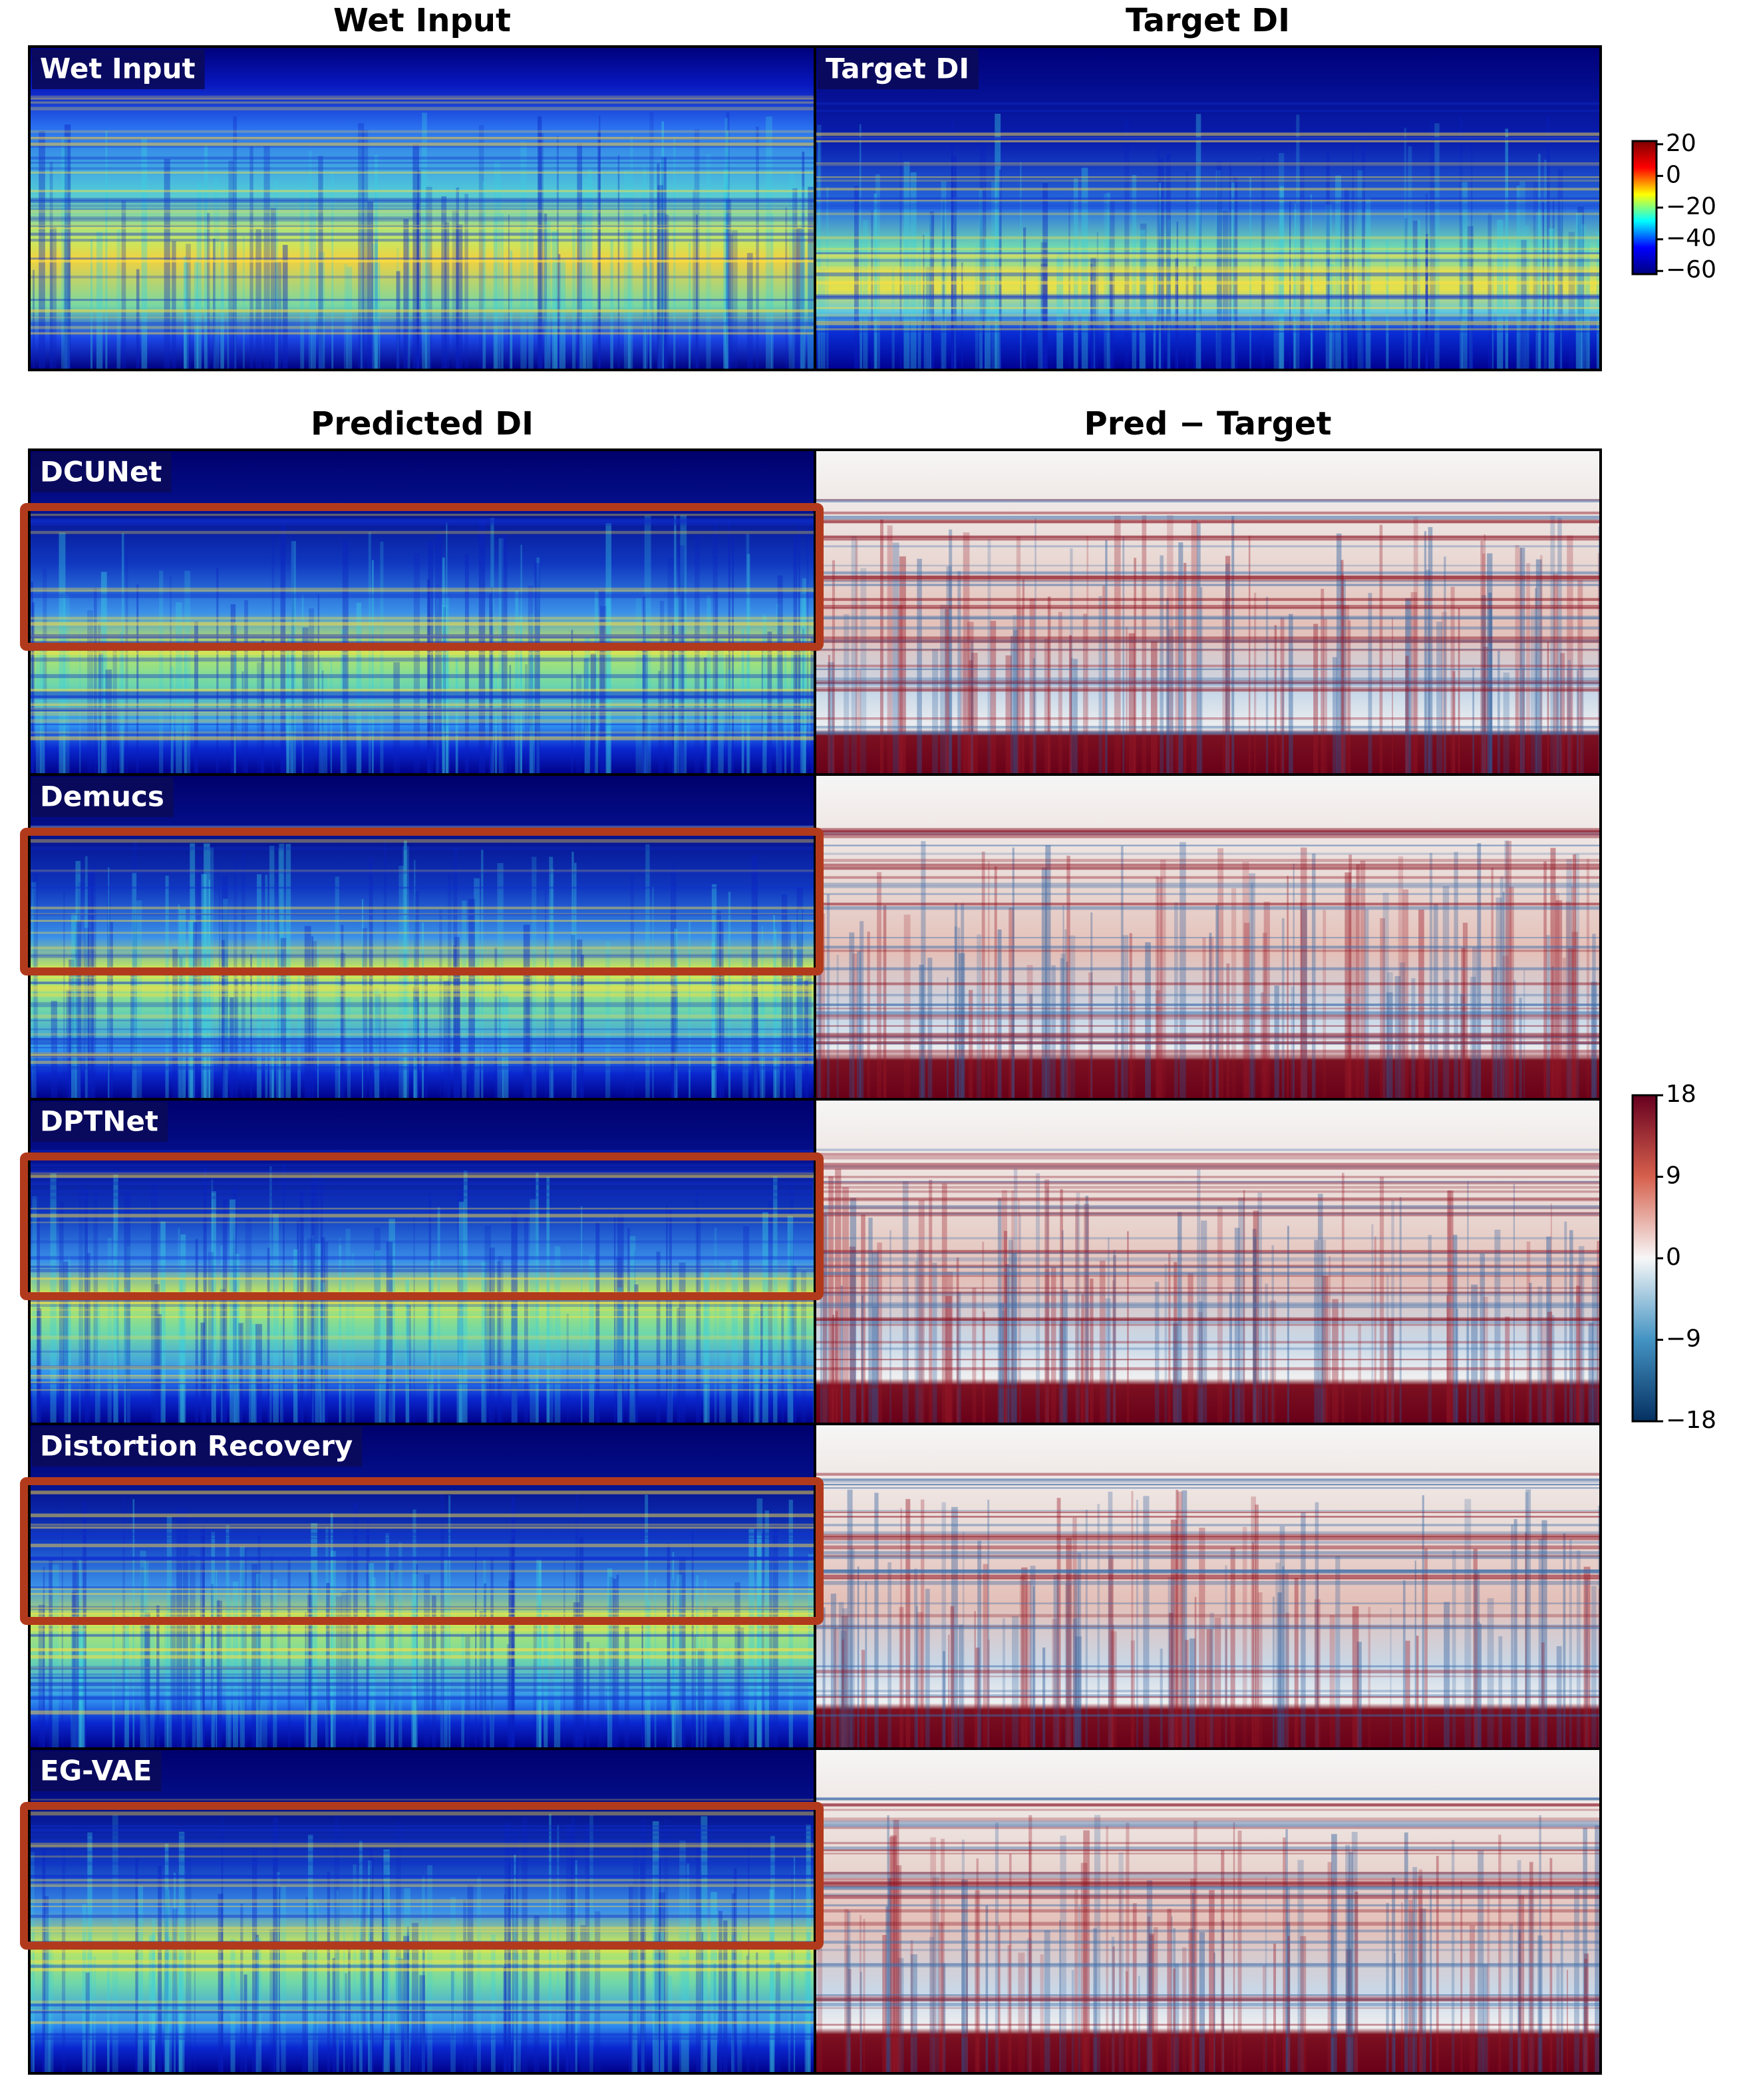 Image resolution: width=1741 pixels, height=2100 pixels. I want to click on panel-label: Distortion Recovery, so click(196, 1446).